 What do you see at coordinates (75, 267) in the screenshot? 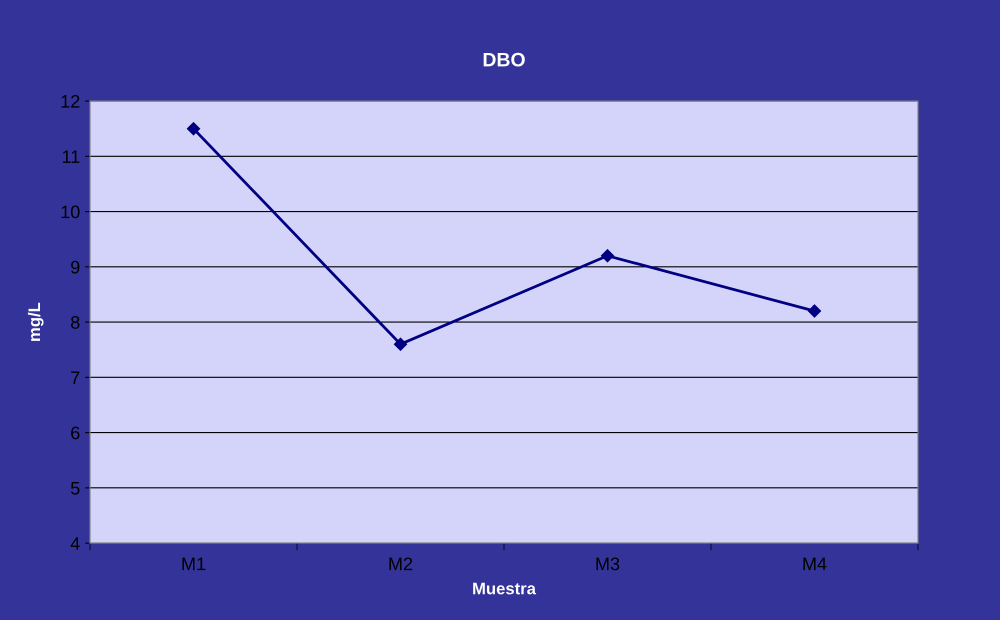
I see `y-tick-label: 9` at bounding box center [75, 267].